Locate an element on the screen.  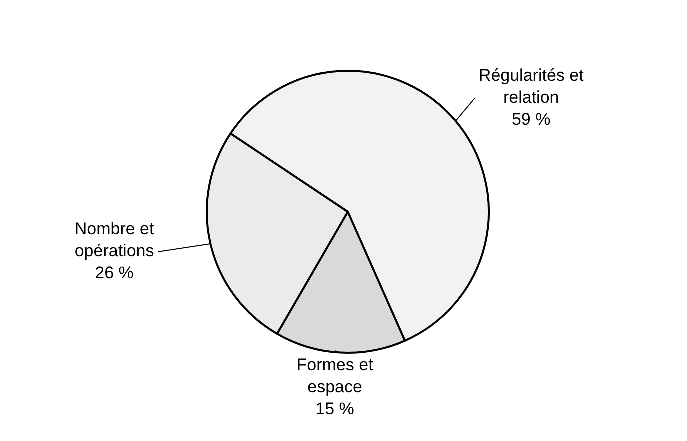
slice-label: Formes et espace is located at coordinates (335, 376).